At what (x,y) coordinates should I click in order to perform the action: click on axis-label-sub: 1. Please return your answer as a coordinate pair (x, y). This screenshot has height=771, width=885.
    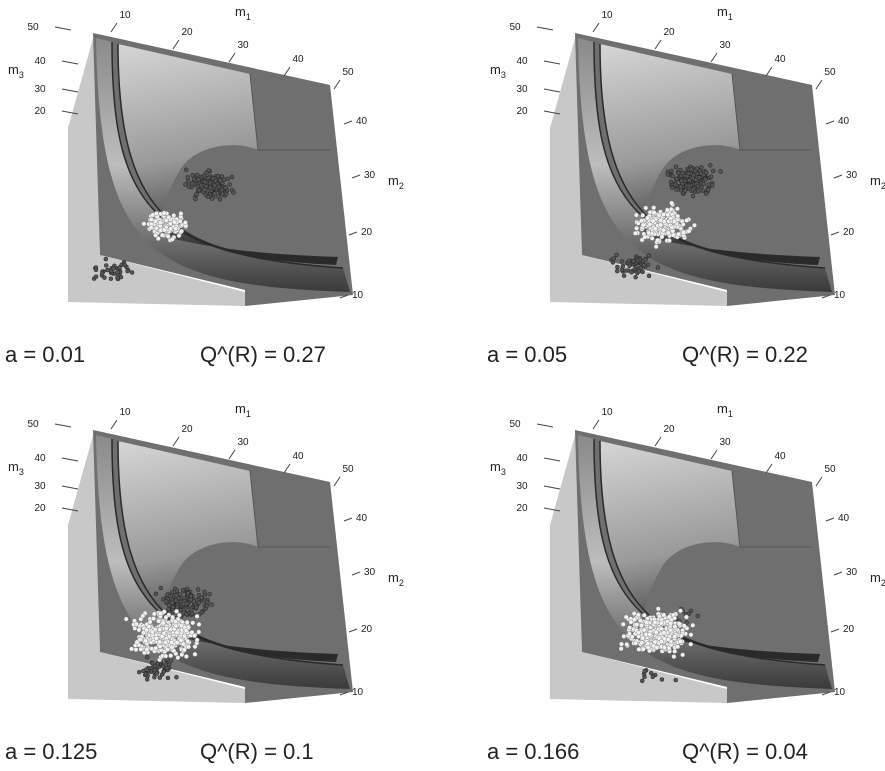
    Looking at the image, I should click on (730, 414).